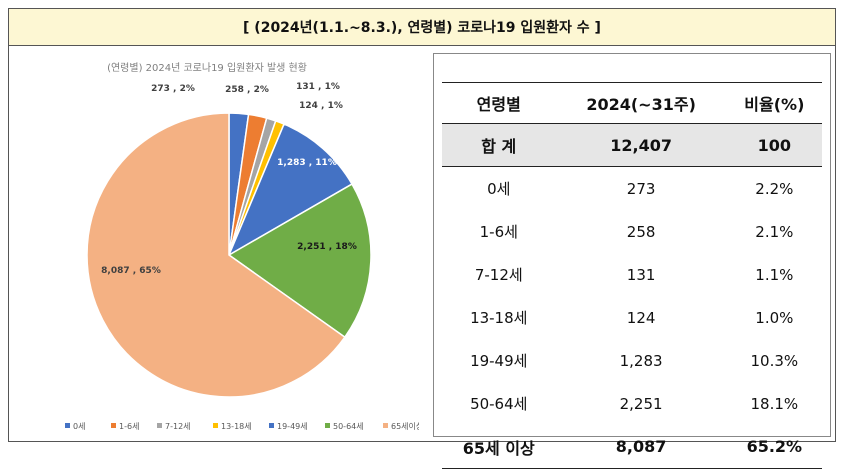  I want to click on row-age: 50-64세, so click(499, 404).